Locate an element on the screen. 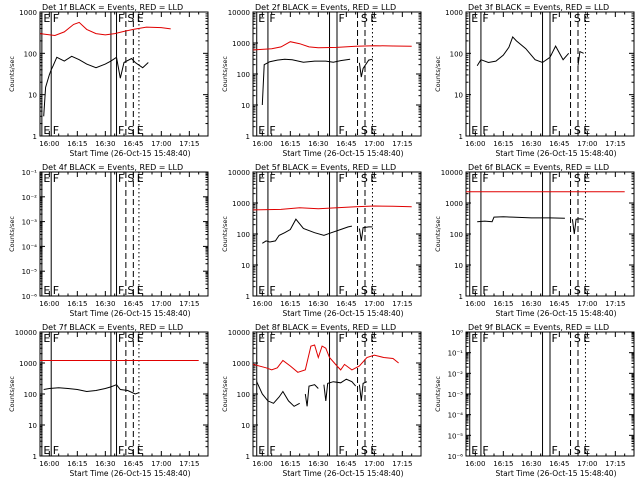 This screenshot has height=484, width=640. y-tick-label: 10⁻⁴ is located at coordinates (30, 247).